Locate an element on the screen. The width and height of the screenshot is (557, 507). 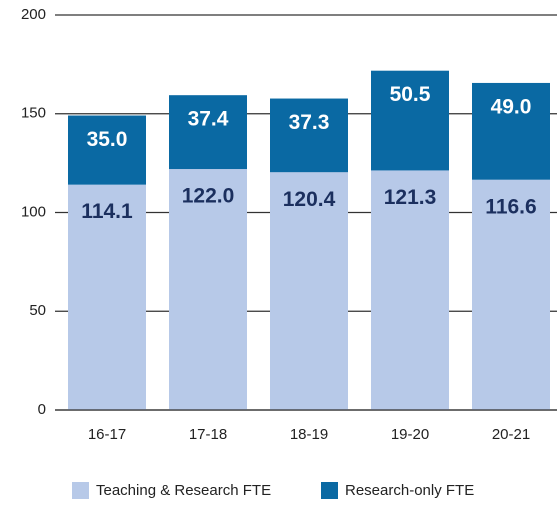
data-label: 121.3 is located at coordinates (410, 197).